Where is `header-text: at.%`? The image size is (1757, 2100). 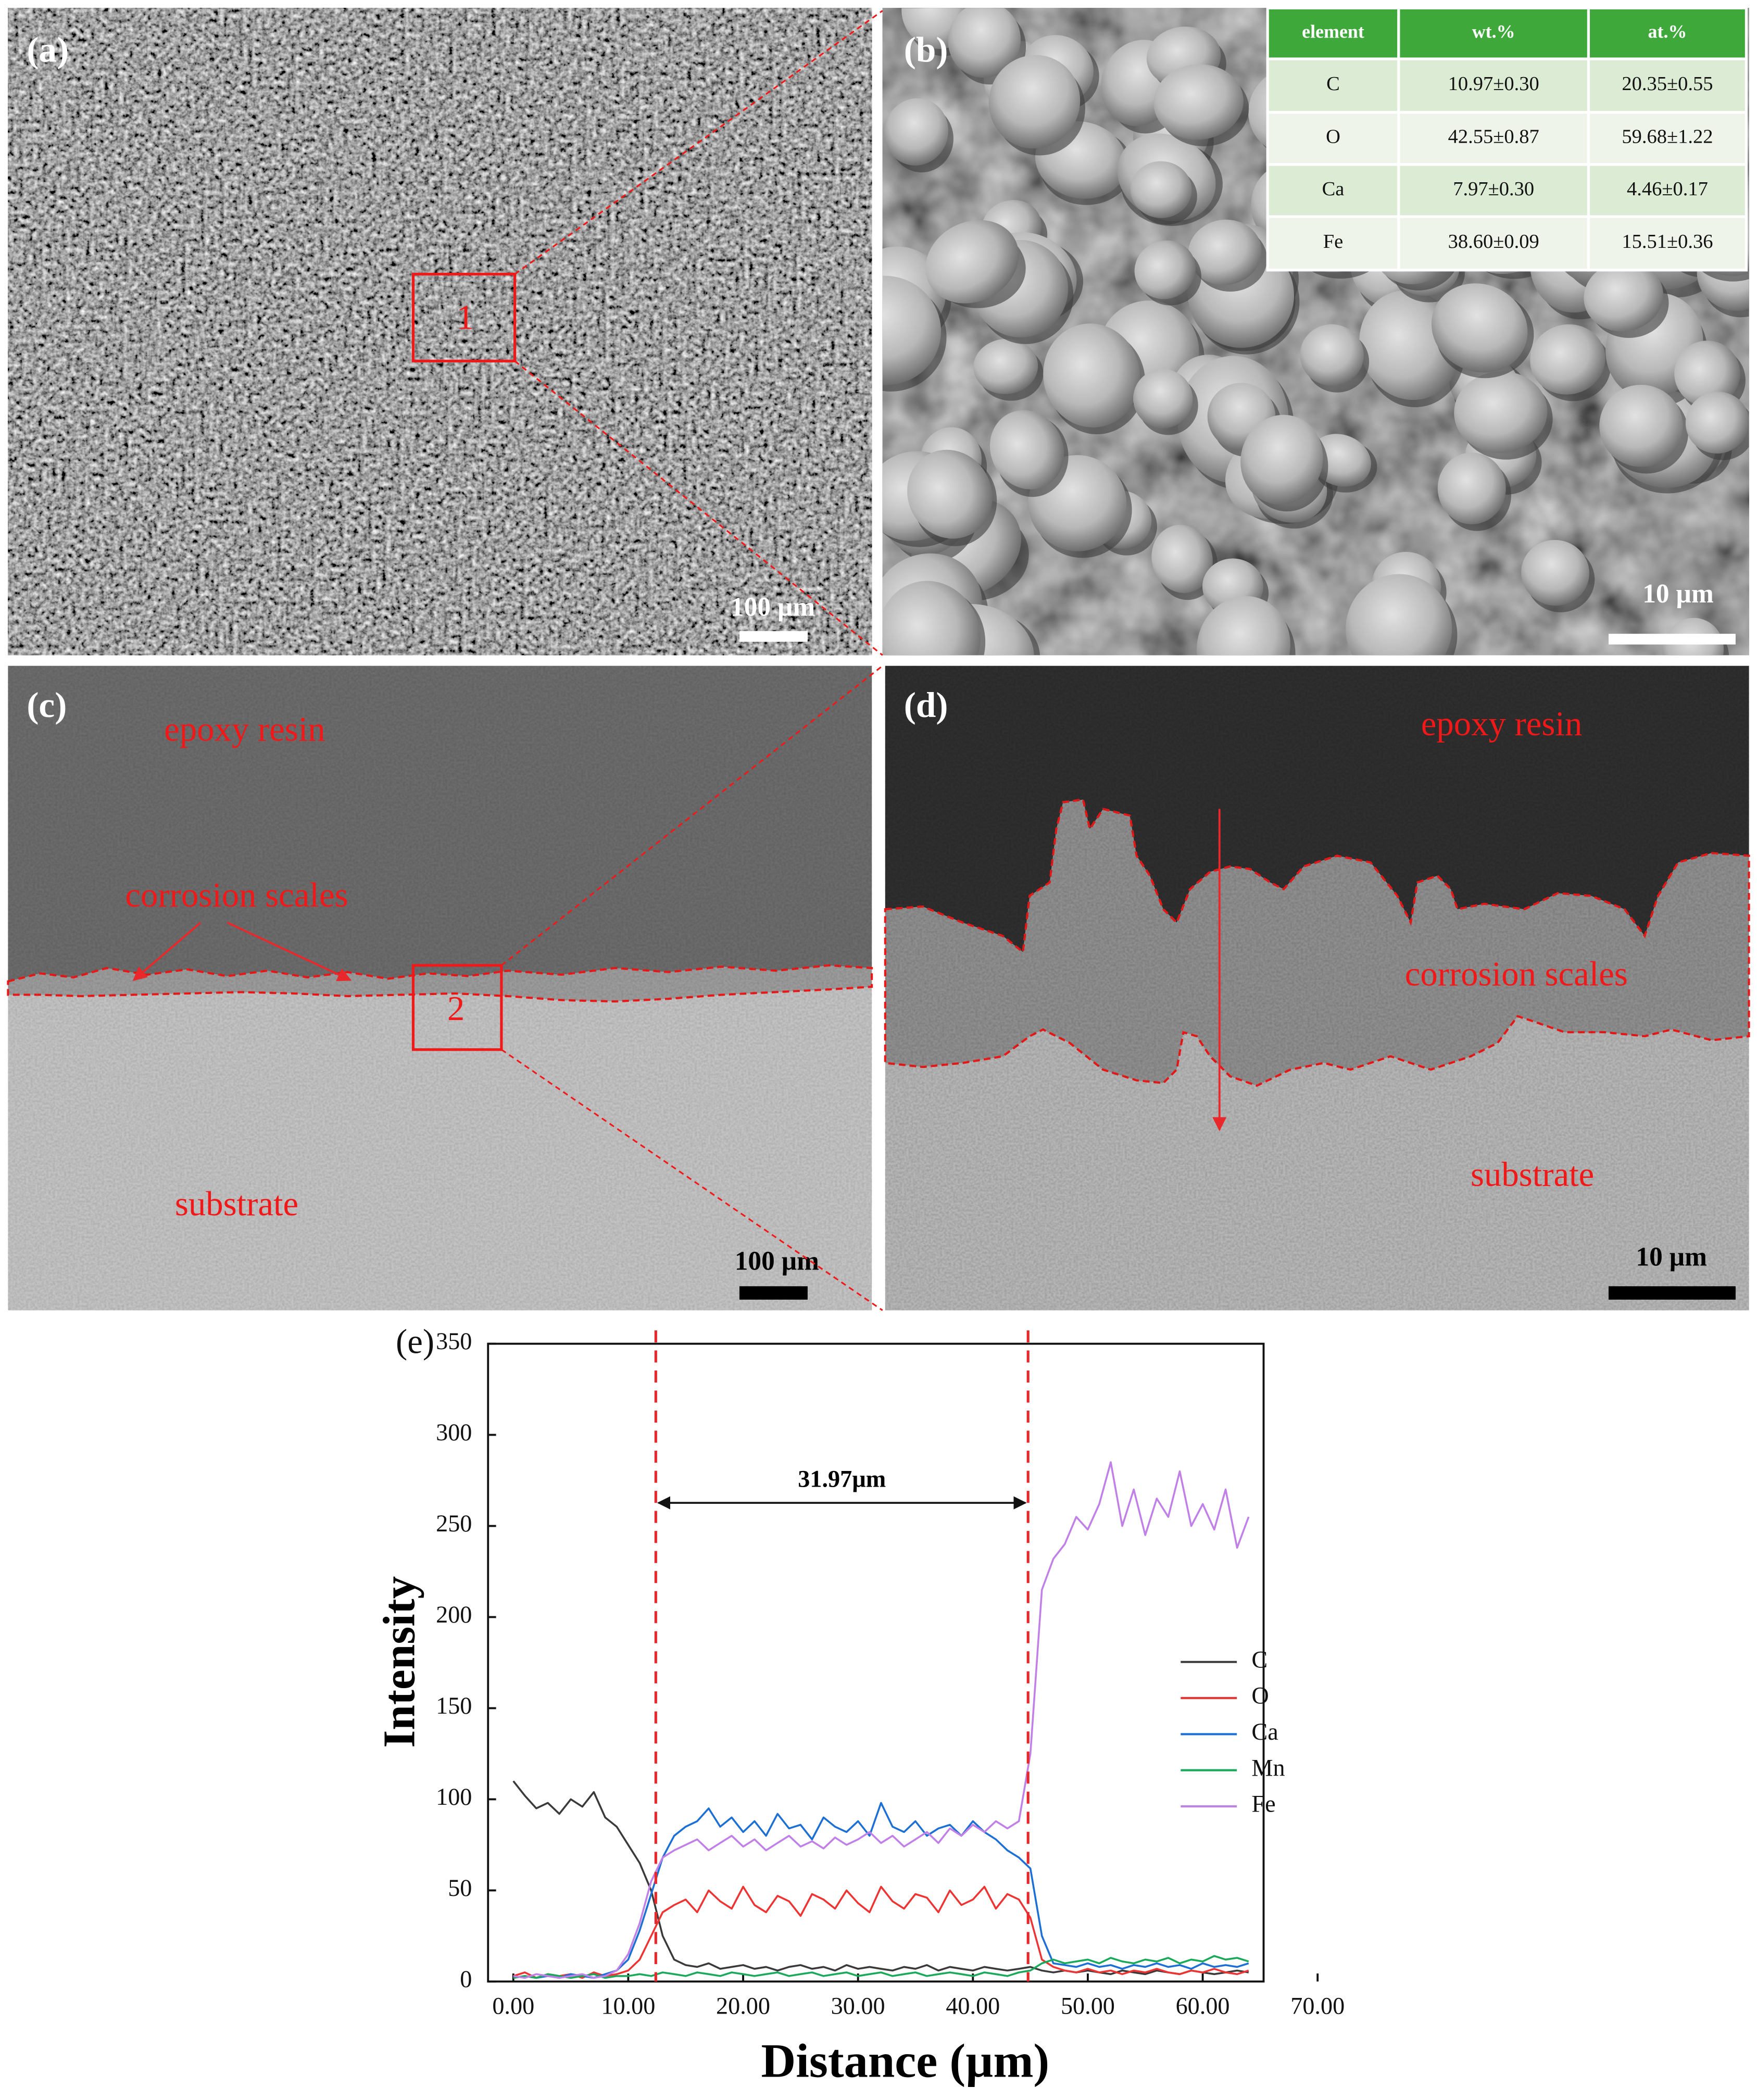 header-text: at.% is located at coordinates (1668, 31).